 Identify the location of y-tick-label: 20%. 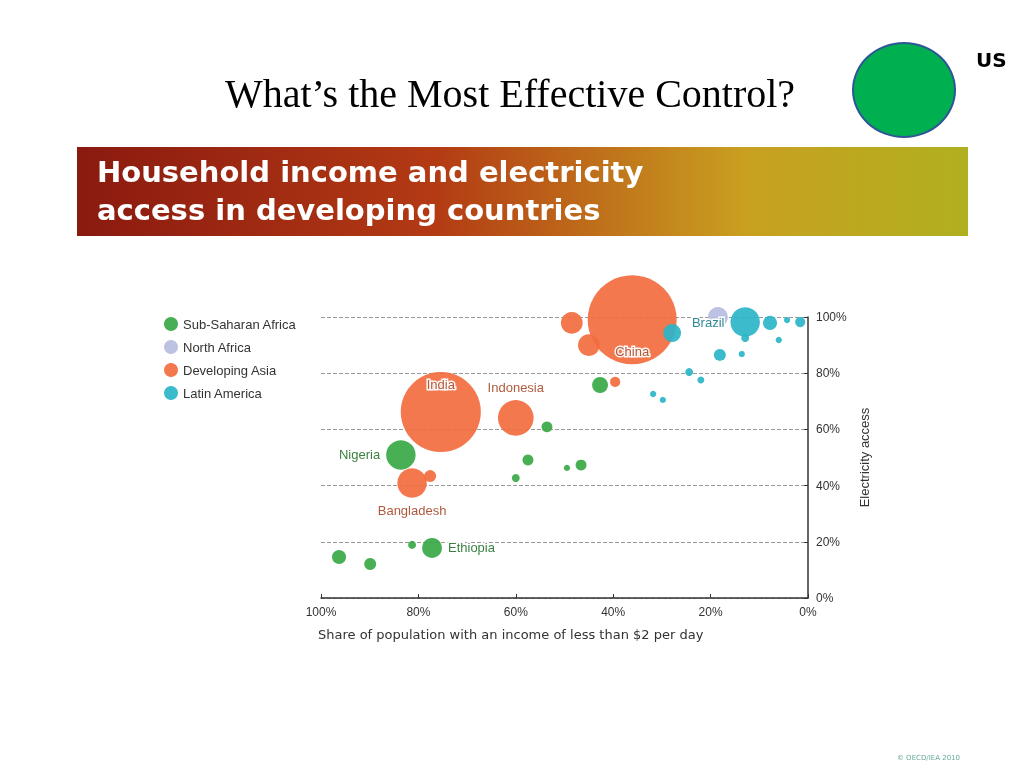
(828, 541).